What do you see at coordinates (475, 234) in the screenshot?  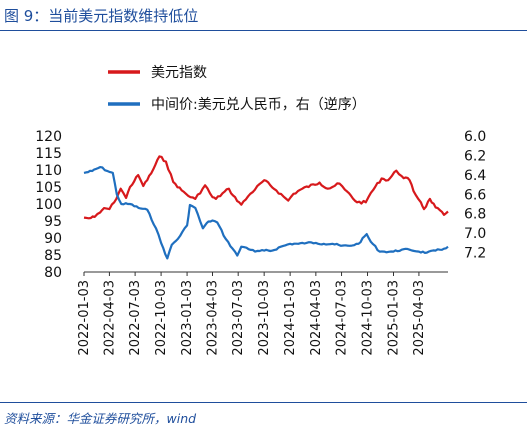 I see `y-right-tick-label: 7.0` at bounding box center [475, 234].